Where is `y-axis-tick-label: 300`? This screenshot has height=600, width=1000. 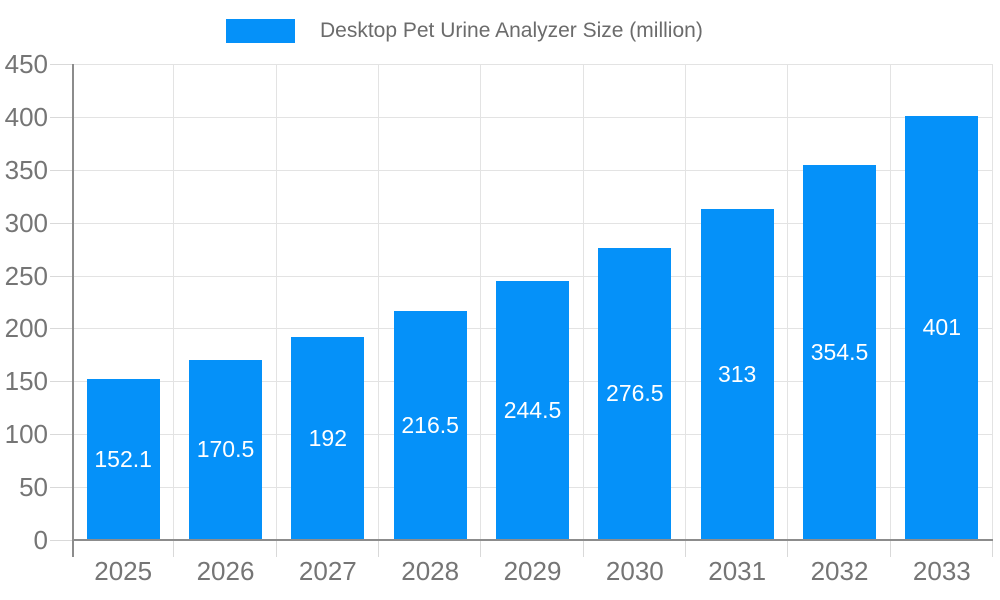 y-axis-tick-label: 300 is located at coordinates (26, 222).